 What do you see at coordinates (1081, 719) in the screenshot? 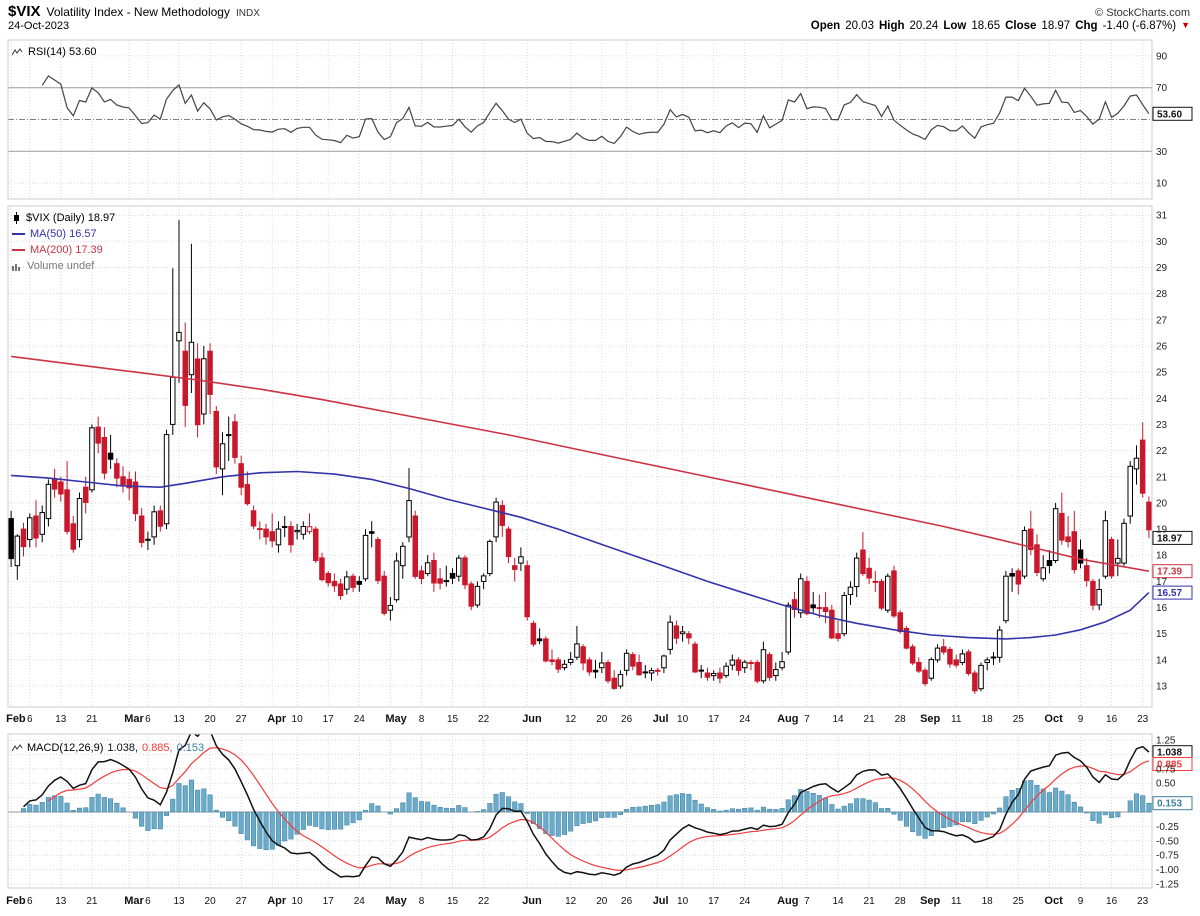
I see `svg-text: 9` at bounding box center [1081, 719].